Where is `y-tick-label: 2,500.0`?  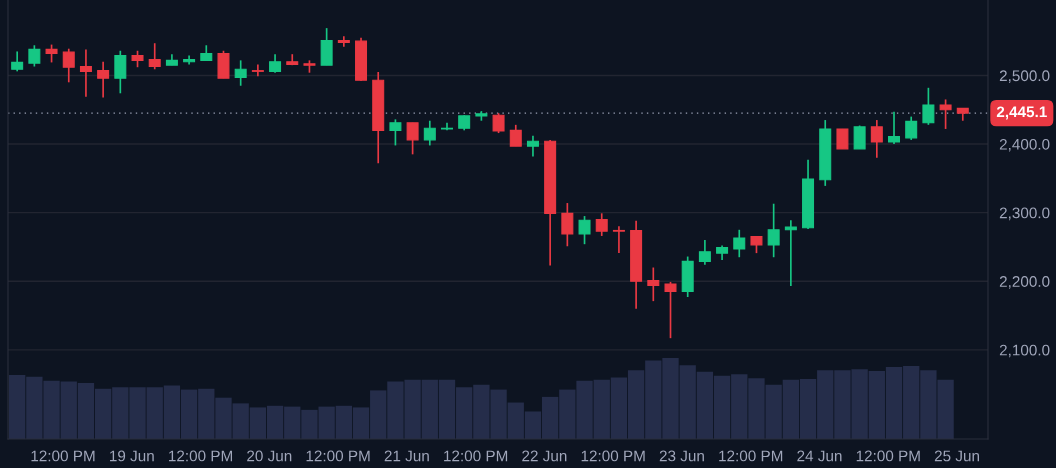 y-tick-label: 2,500.0 is located at coordinates (1024, 76).